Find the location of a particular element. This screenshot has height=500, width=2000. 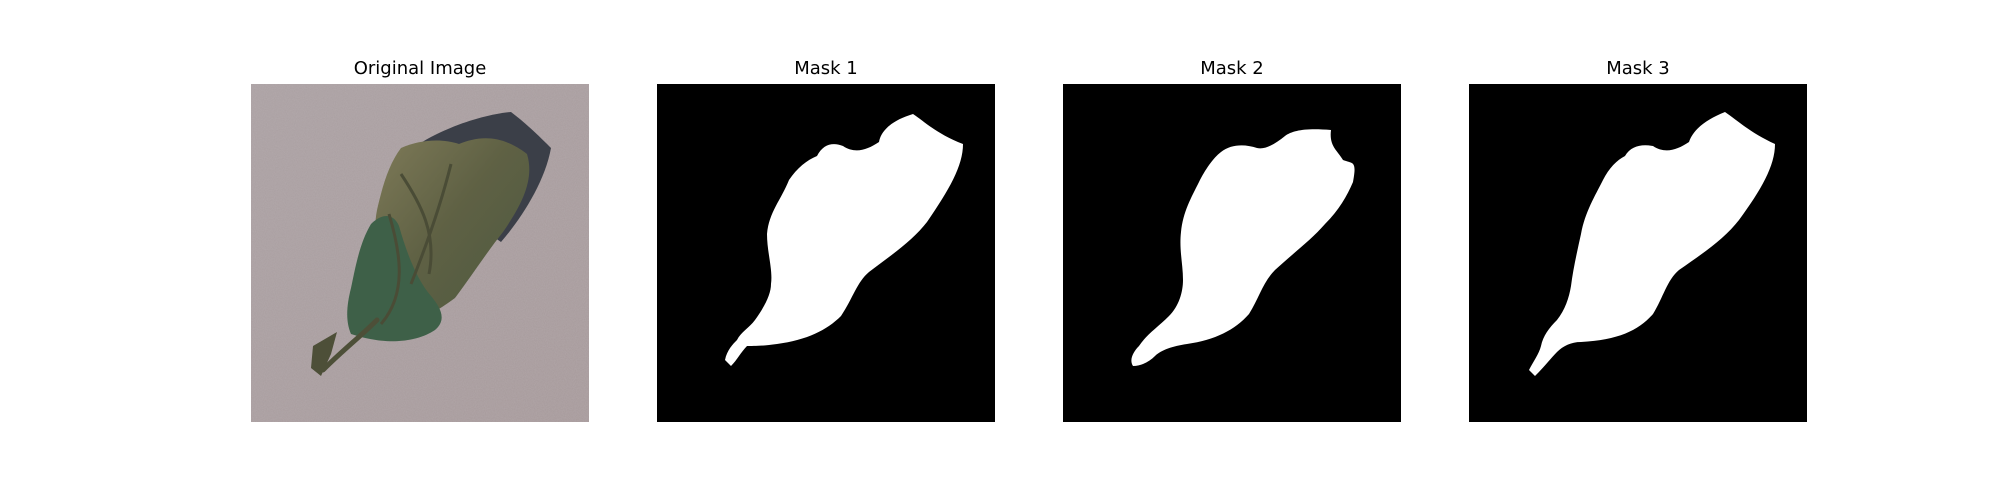

mask-2-panel is located at coordinates (1232, 253).